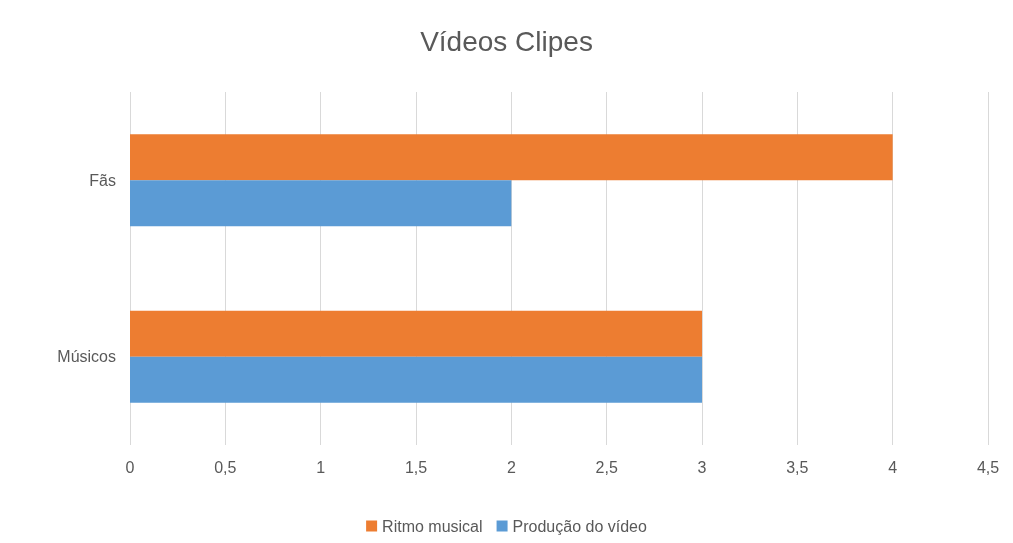 The width and height of the screenshot is (1013, 543). Describe the element at coordinates (416, 467) in the screenshot. I see `x-tick-label: 1,5` at that location.